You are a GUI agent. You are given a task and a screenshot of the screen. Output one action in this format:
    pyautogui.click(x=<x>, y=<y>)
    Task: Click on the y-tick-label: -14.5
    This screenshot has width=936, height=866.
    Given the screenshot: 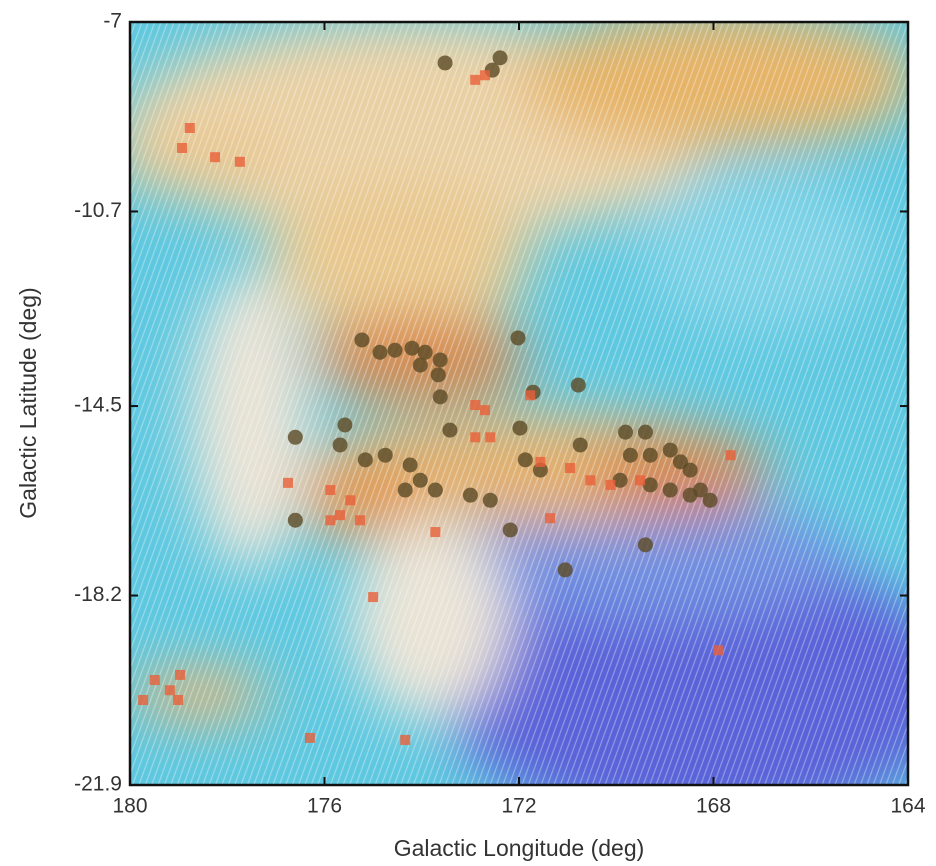 What is the action you would take?
    pyautogui.click(x=98, y=405)
    